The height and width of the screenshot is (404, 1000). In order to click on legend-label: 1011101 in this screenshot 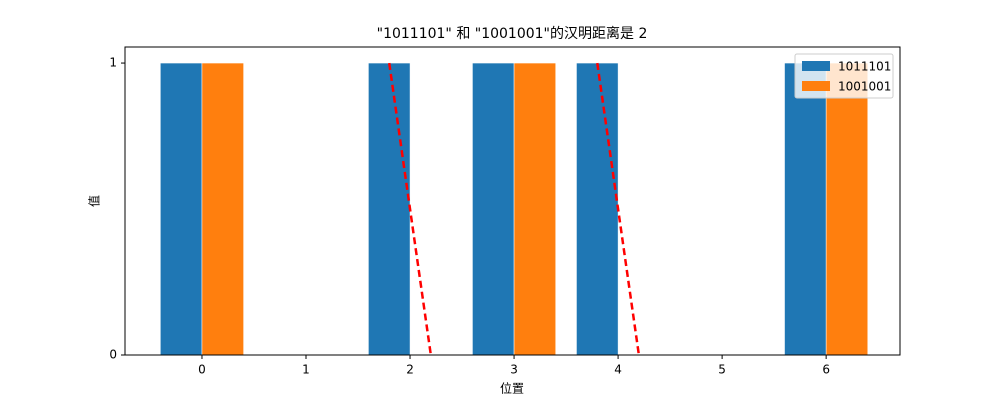, I will do `click(864, 67)`.